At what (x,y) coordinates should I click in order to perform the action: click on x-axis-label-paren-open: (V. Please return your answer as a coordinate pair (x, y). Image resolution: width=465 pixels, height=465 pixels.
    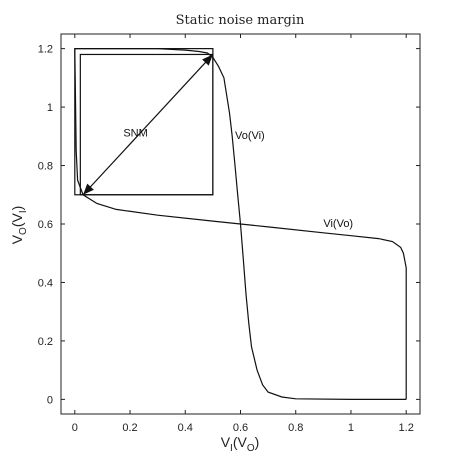
    Looking at the image, I should click on (240, 442).